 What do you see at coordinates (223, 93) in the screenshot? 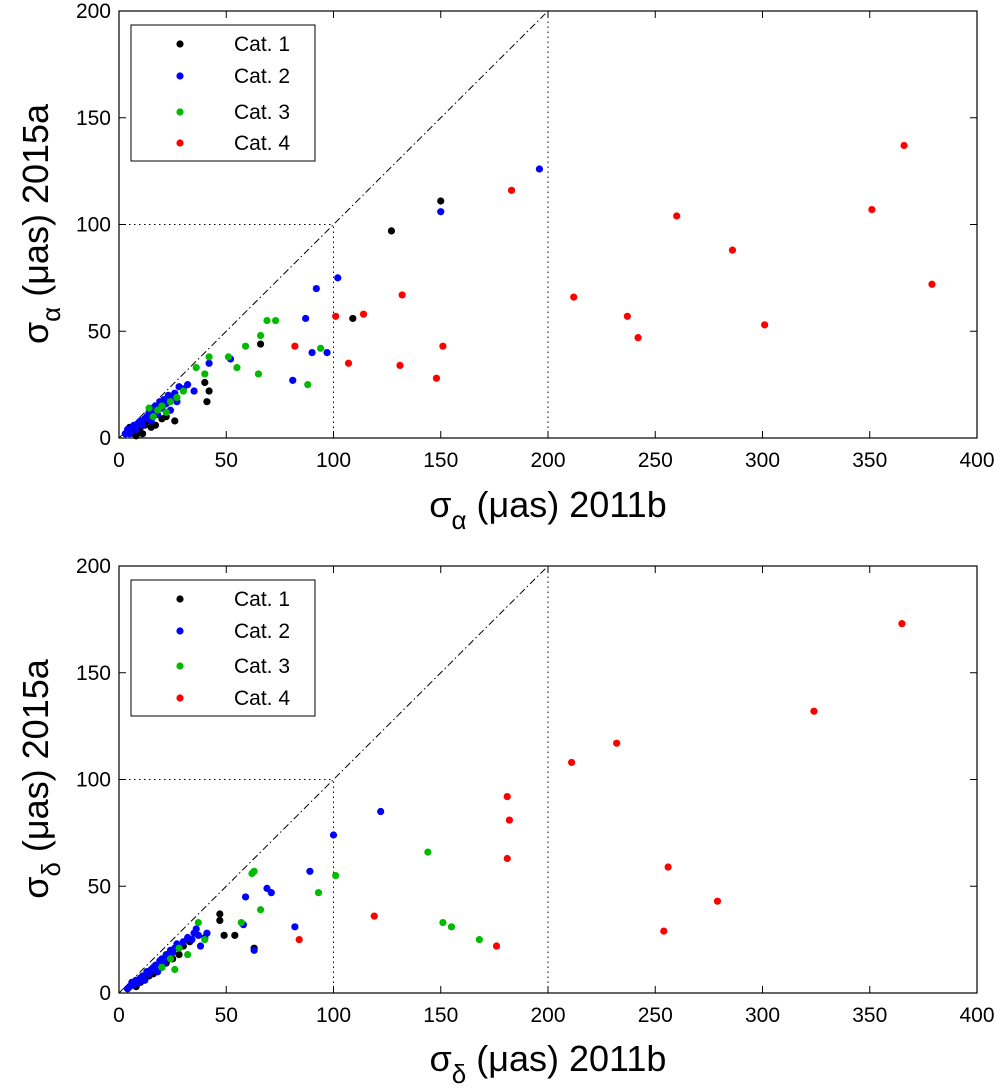
I see `legend-box` at bounding box center [223, 93].